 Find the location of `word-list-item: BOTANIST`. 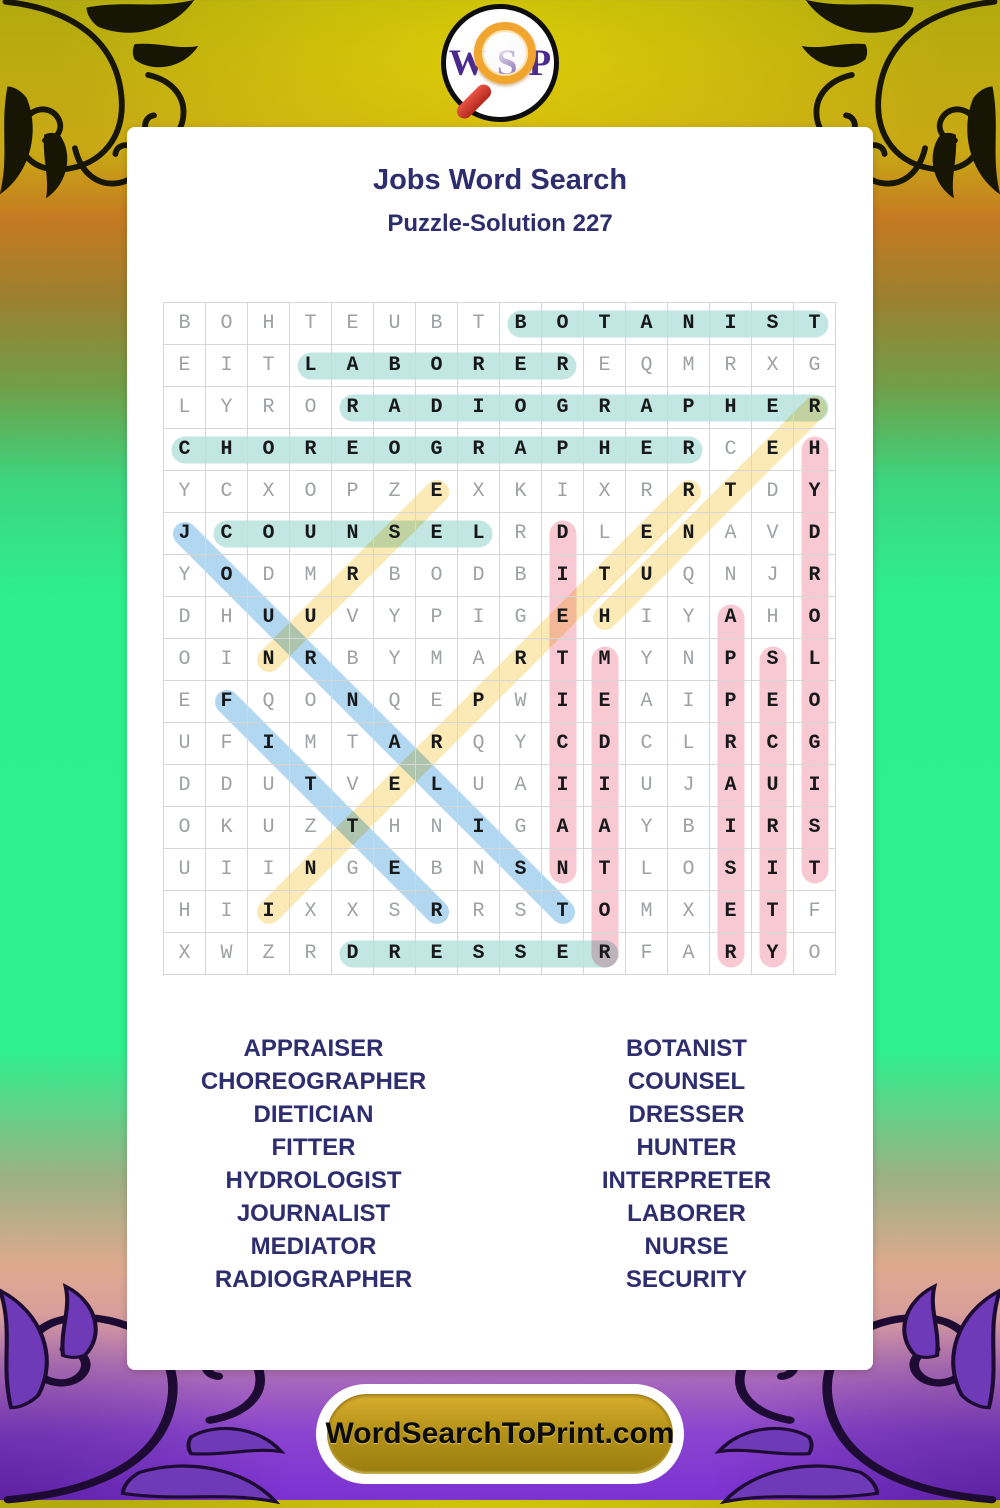

word-list-item: BOTANIST is located at coordinates (686, 1048).